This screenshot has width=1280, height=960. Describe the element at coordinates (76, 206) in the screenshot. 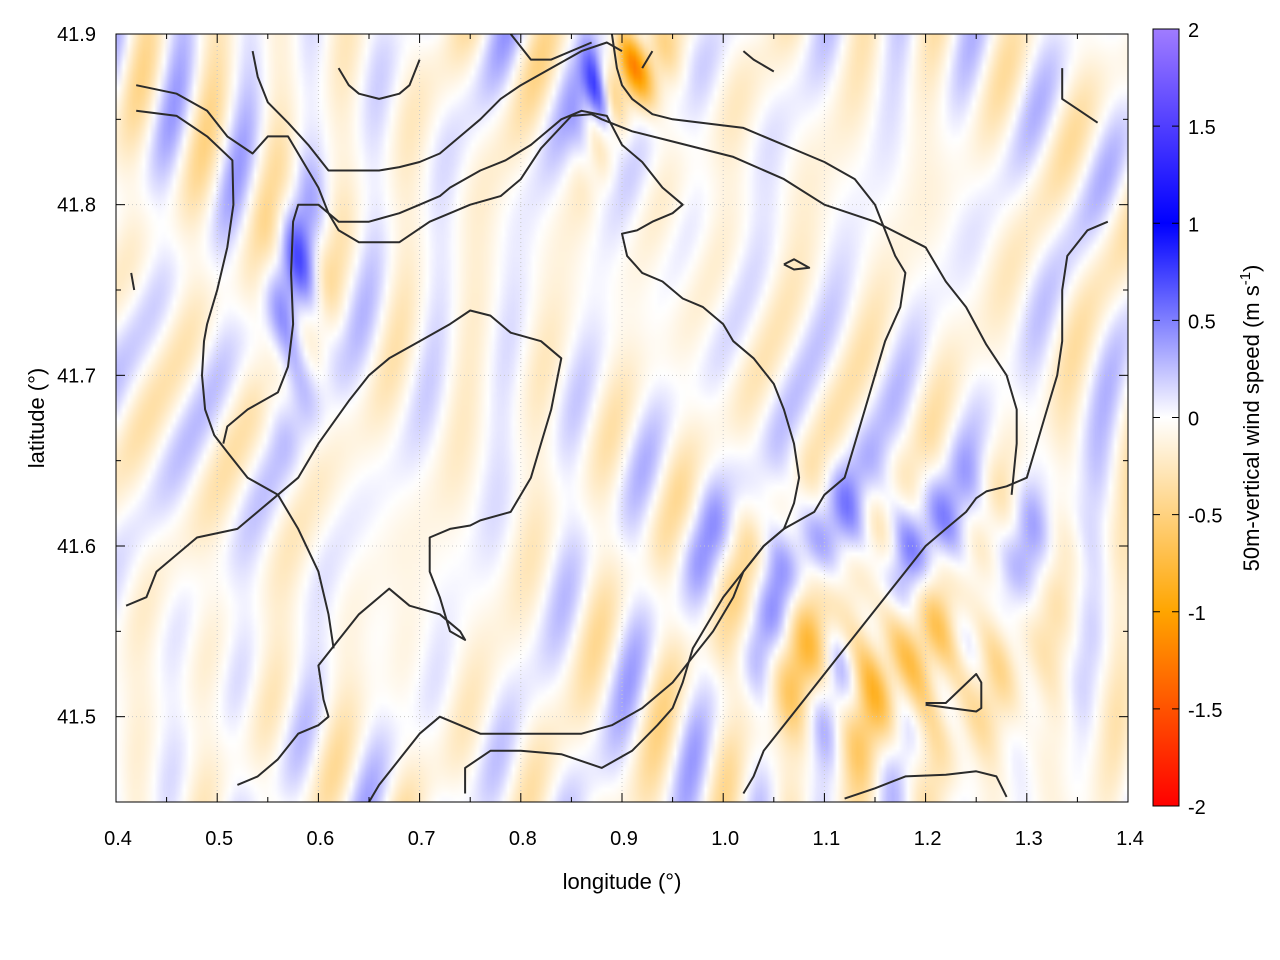

I see `y-tick-label: 41.8` at that location.